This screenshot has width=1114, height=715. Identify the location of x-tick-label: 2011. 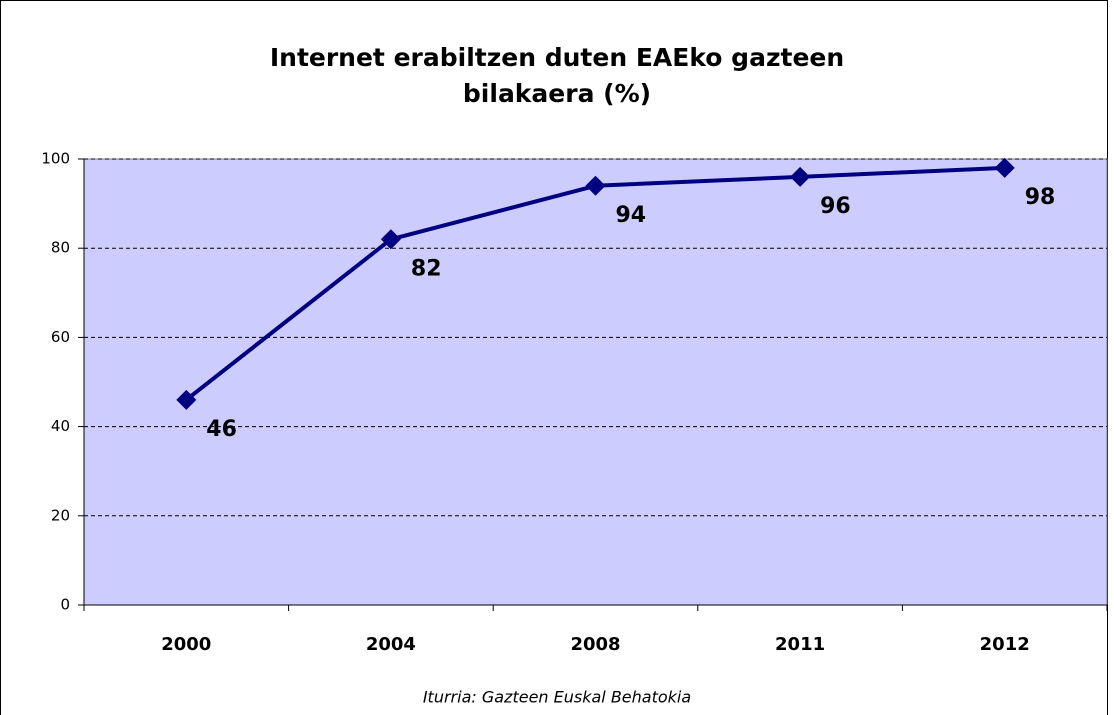
(800, 644).